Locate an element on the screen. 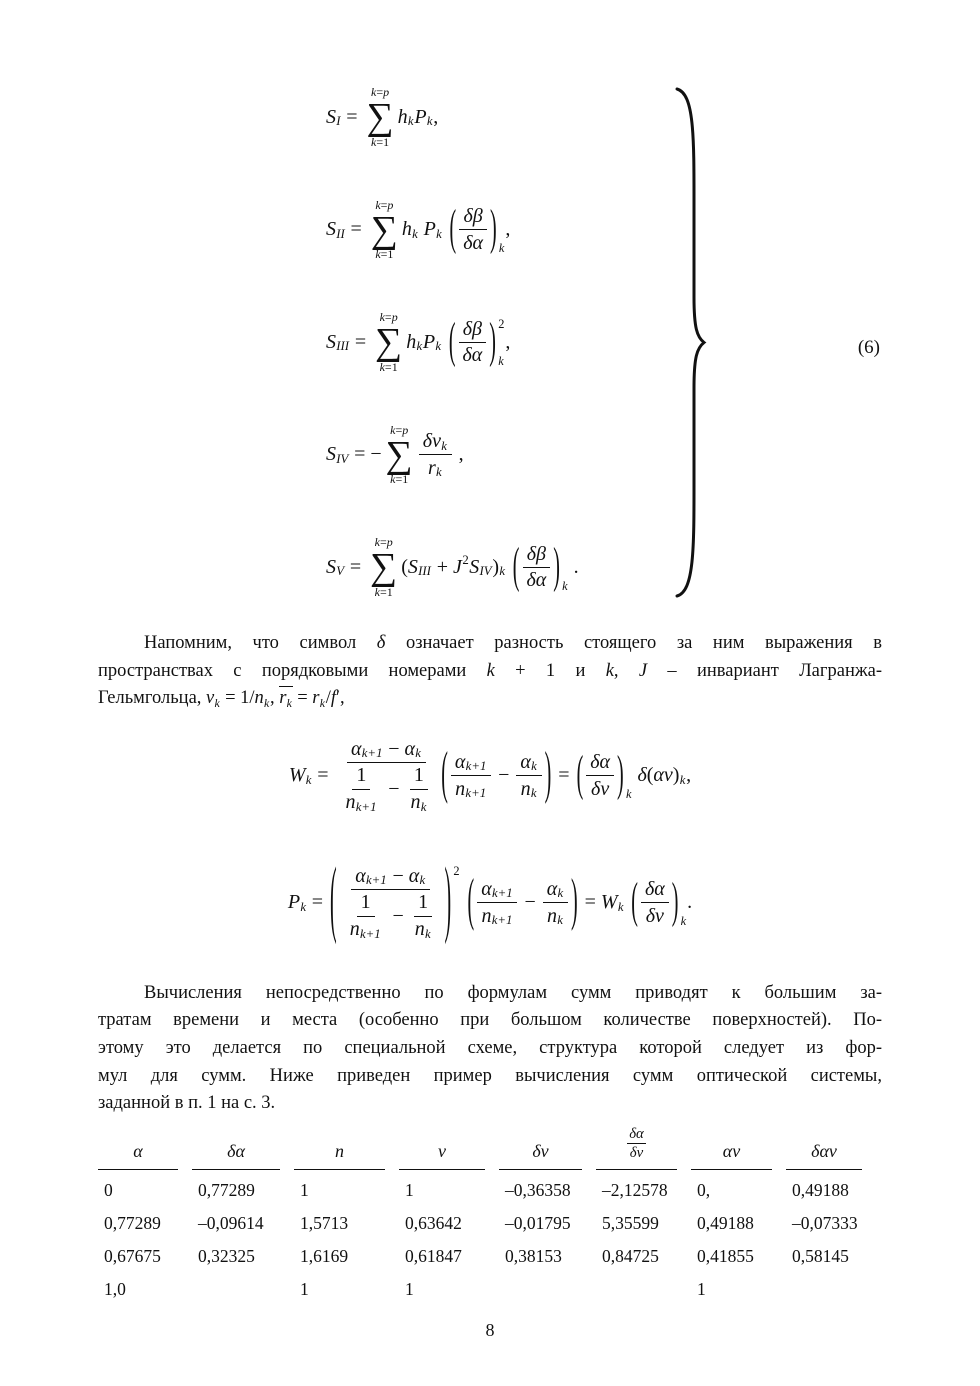 The width and height of the screenshot is (980, 1386). table-cell: –0,01795 is located at coordinates (538, 1223).